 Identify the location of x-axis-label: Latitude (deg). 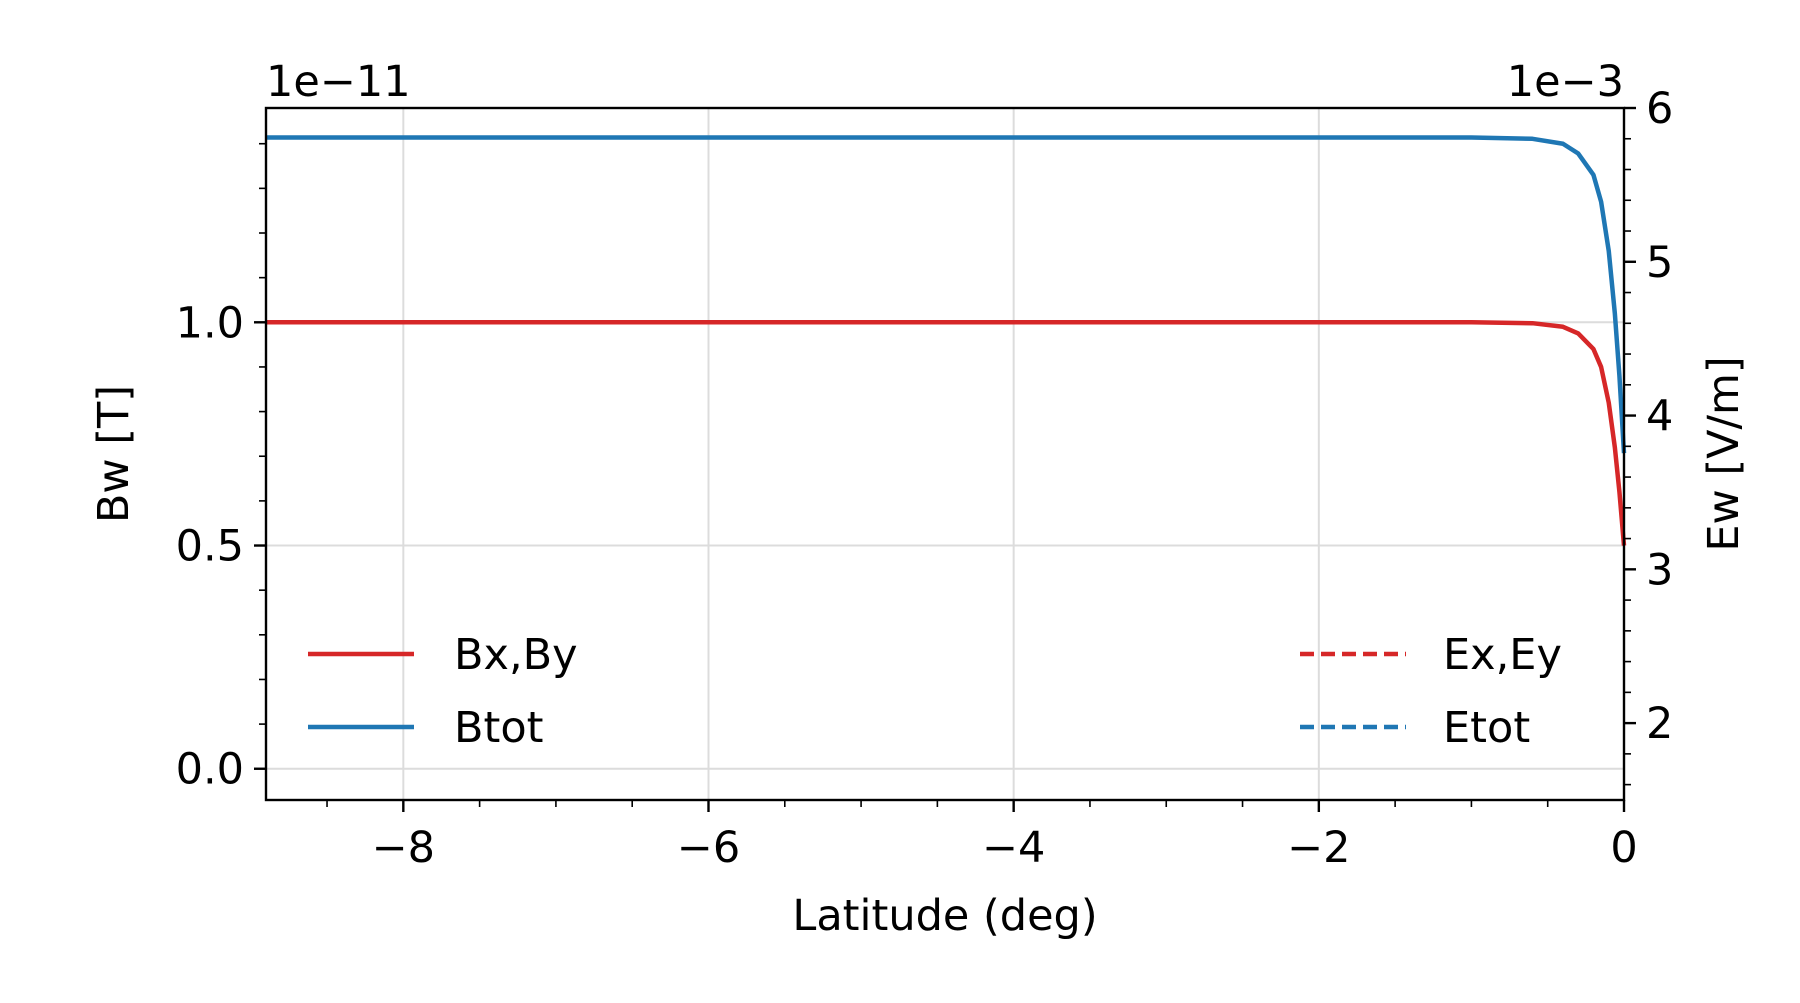
(944, 916).